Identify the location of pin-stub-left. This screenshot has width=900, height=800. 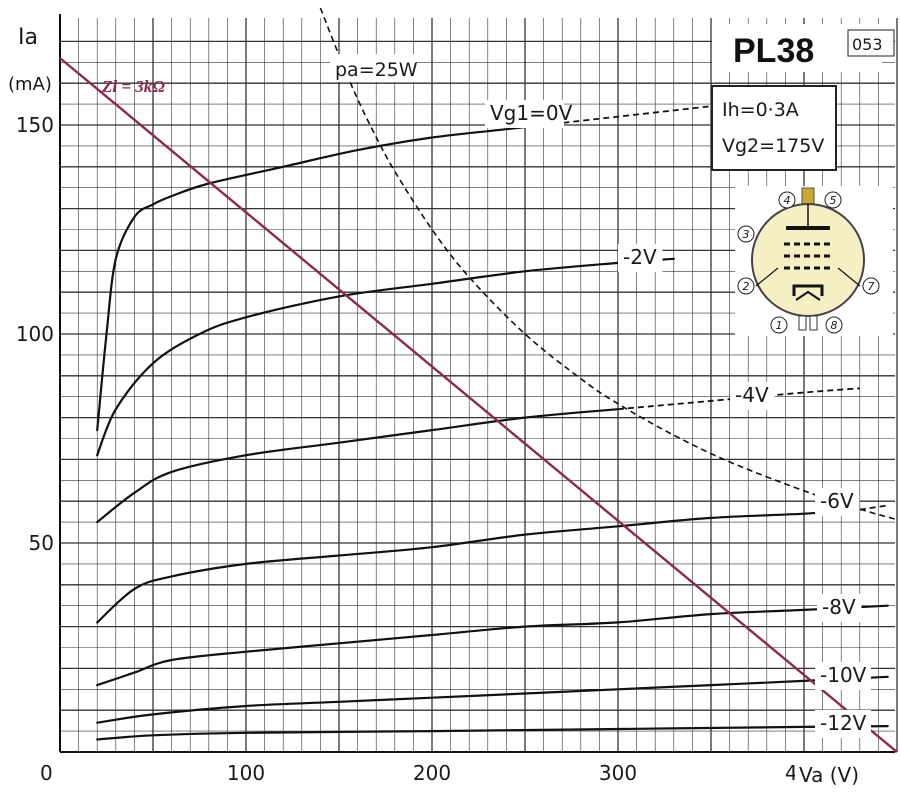
(802, 323).